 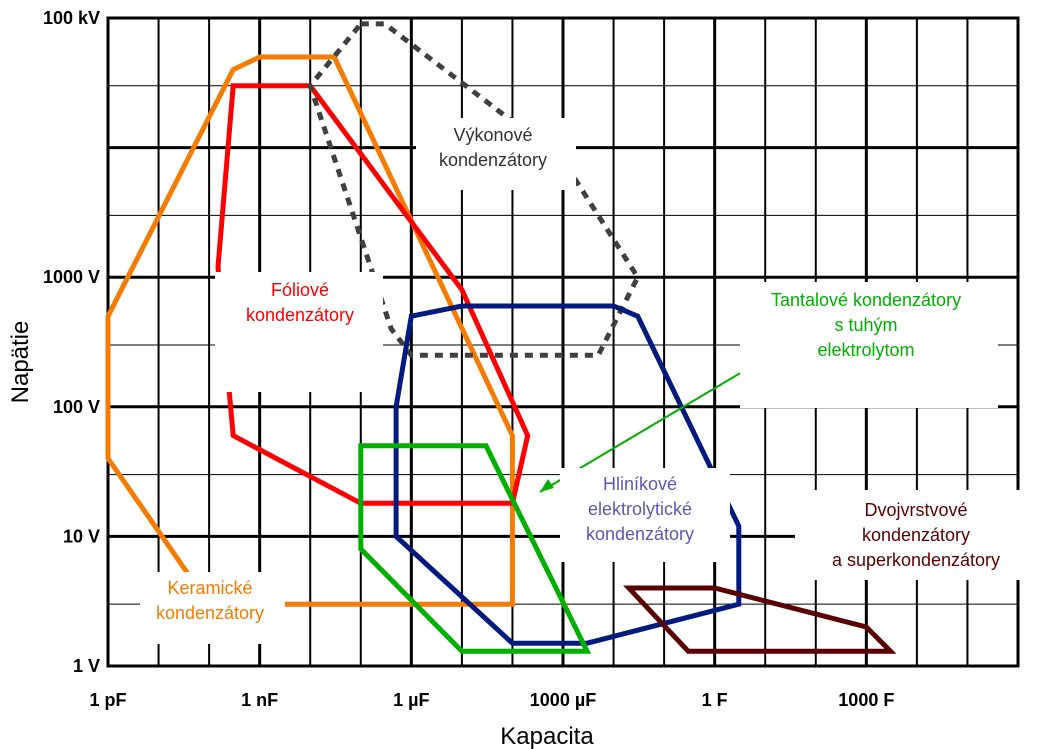 I want to click on region-label-aluminum: kondenzátory, so click(x=640, y=534).